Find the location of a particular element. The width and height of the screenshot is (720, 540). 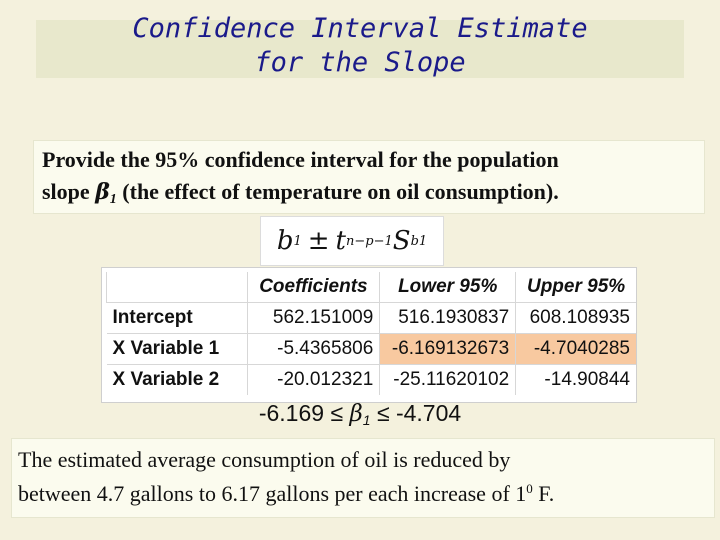

header-cell: Upper 95% is located at coordinates (575, 287).